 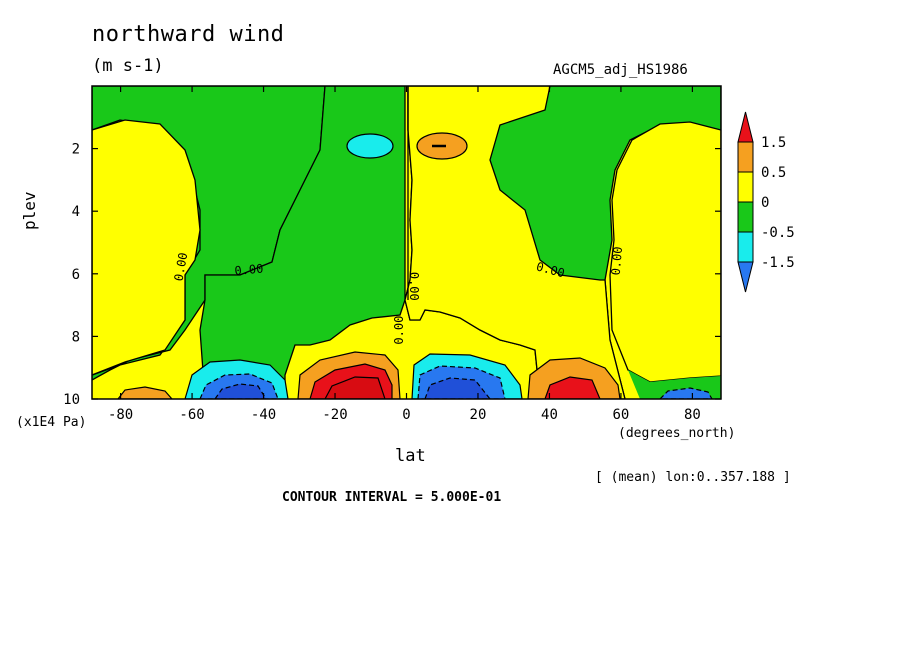 What do you see at coordinates (745, 277) in the screenshot?
I see `colorbar-cap-min` at bounding box center [745, 277].